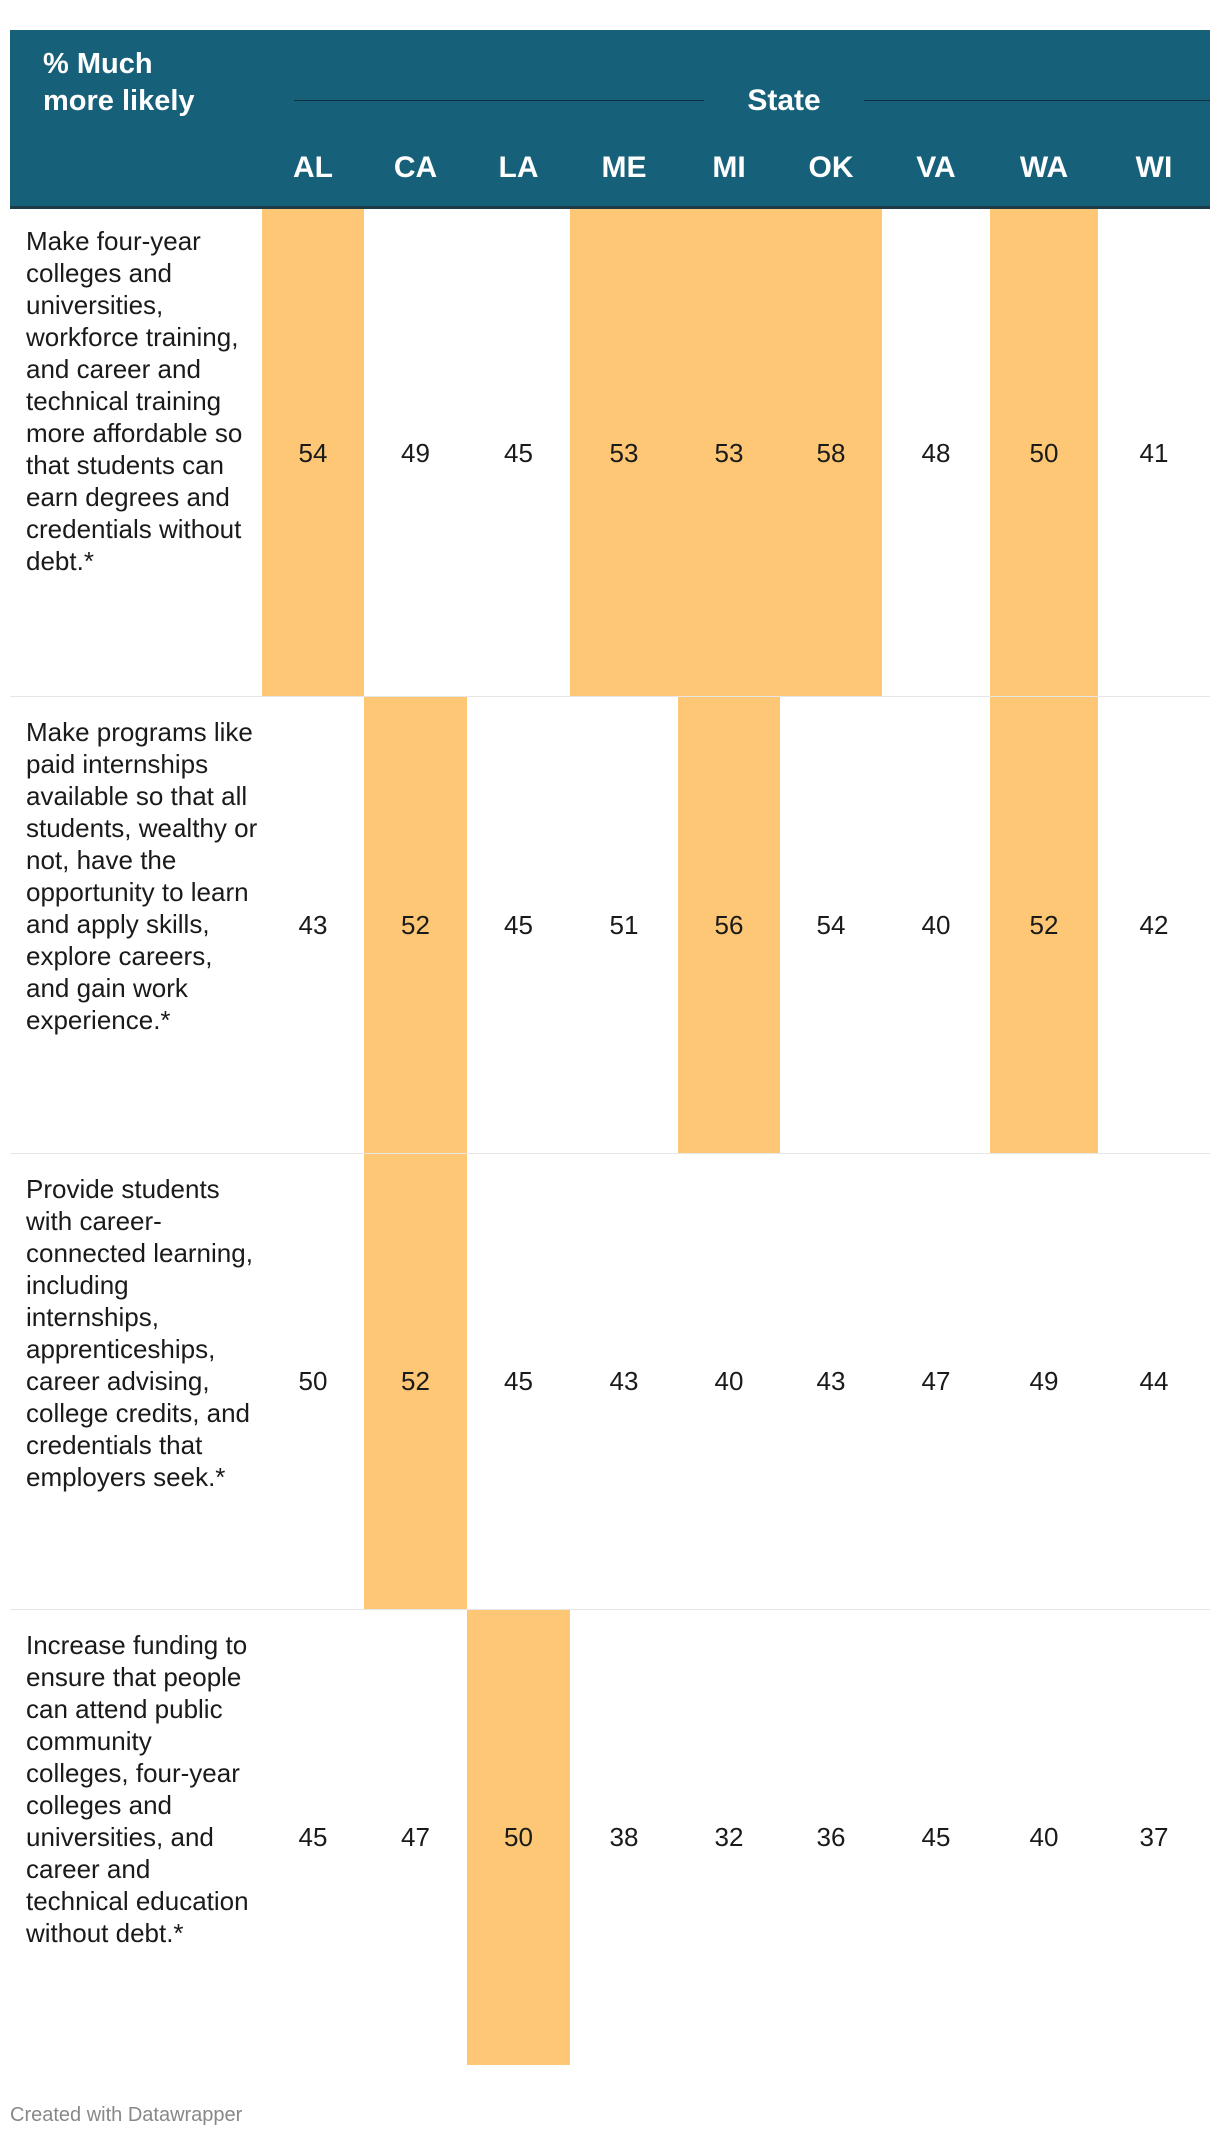 Image resolution: width=1220 pixels, height=2144 pixels. I want to click on data-cell: 37, so click(1154, 1837).